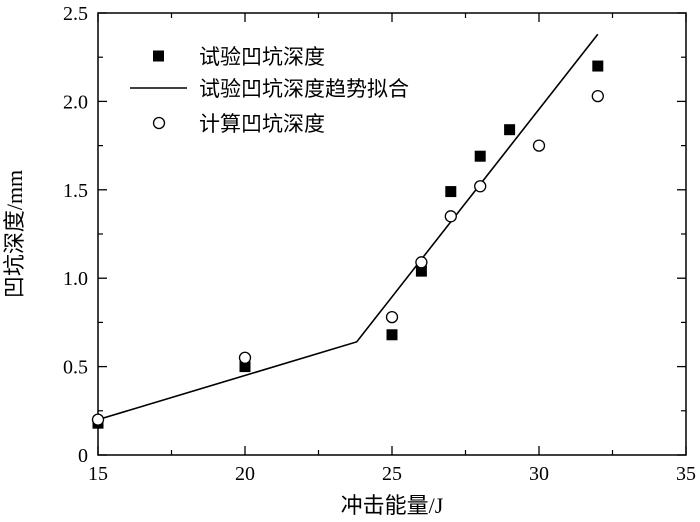 The image size is (700, 522). Describe the element at coordinates (75, 191) in the screenshot. I see `y-tick-label: 1.5` at that location.